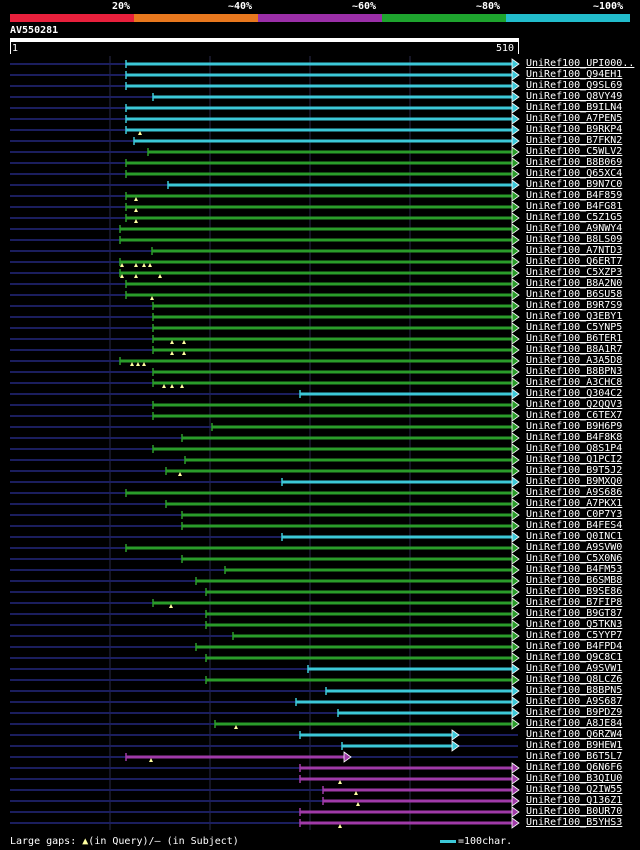 The width and height of the screenshot is (640, 850). What do you see at coordinates (574, 151) in the screenshot?
I see `hit-link: UniRef100_C5WLV2` at bounding box center [574, 151].